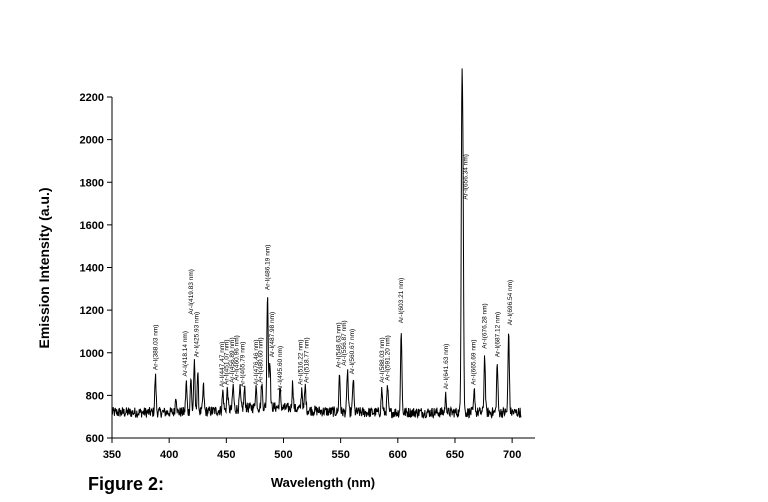 The height and width of the screenshot is (502, 768). Describe the element at coordinates (226, 455) in the screenshot. I see `x-tick-label: 450` at that location.